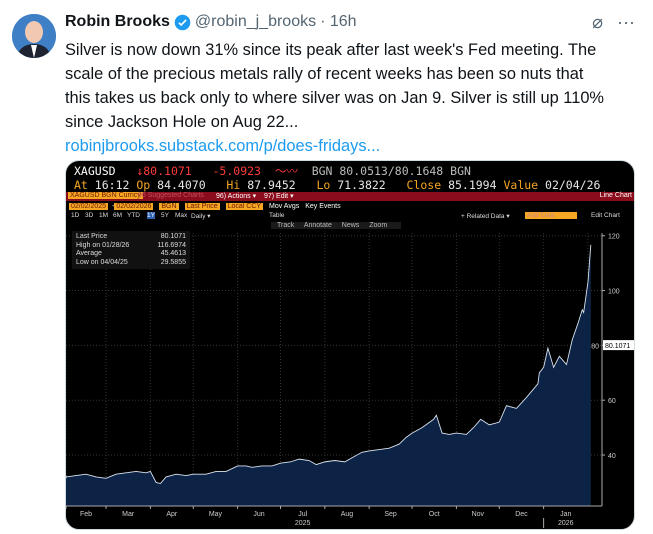 This screenshot has width=653, height=534. Describe the element at coordinates (286, 225) in the screenshot. I see `track-tool: Track` at that location.